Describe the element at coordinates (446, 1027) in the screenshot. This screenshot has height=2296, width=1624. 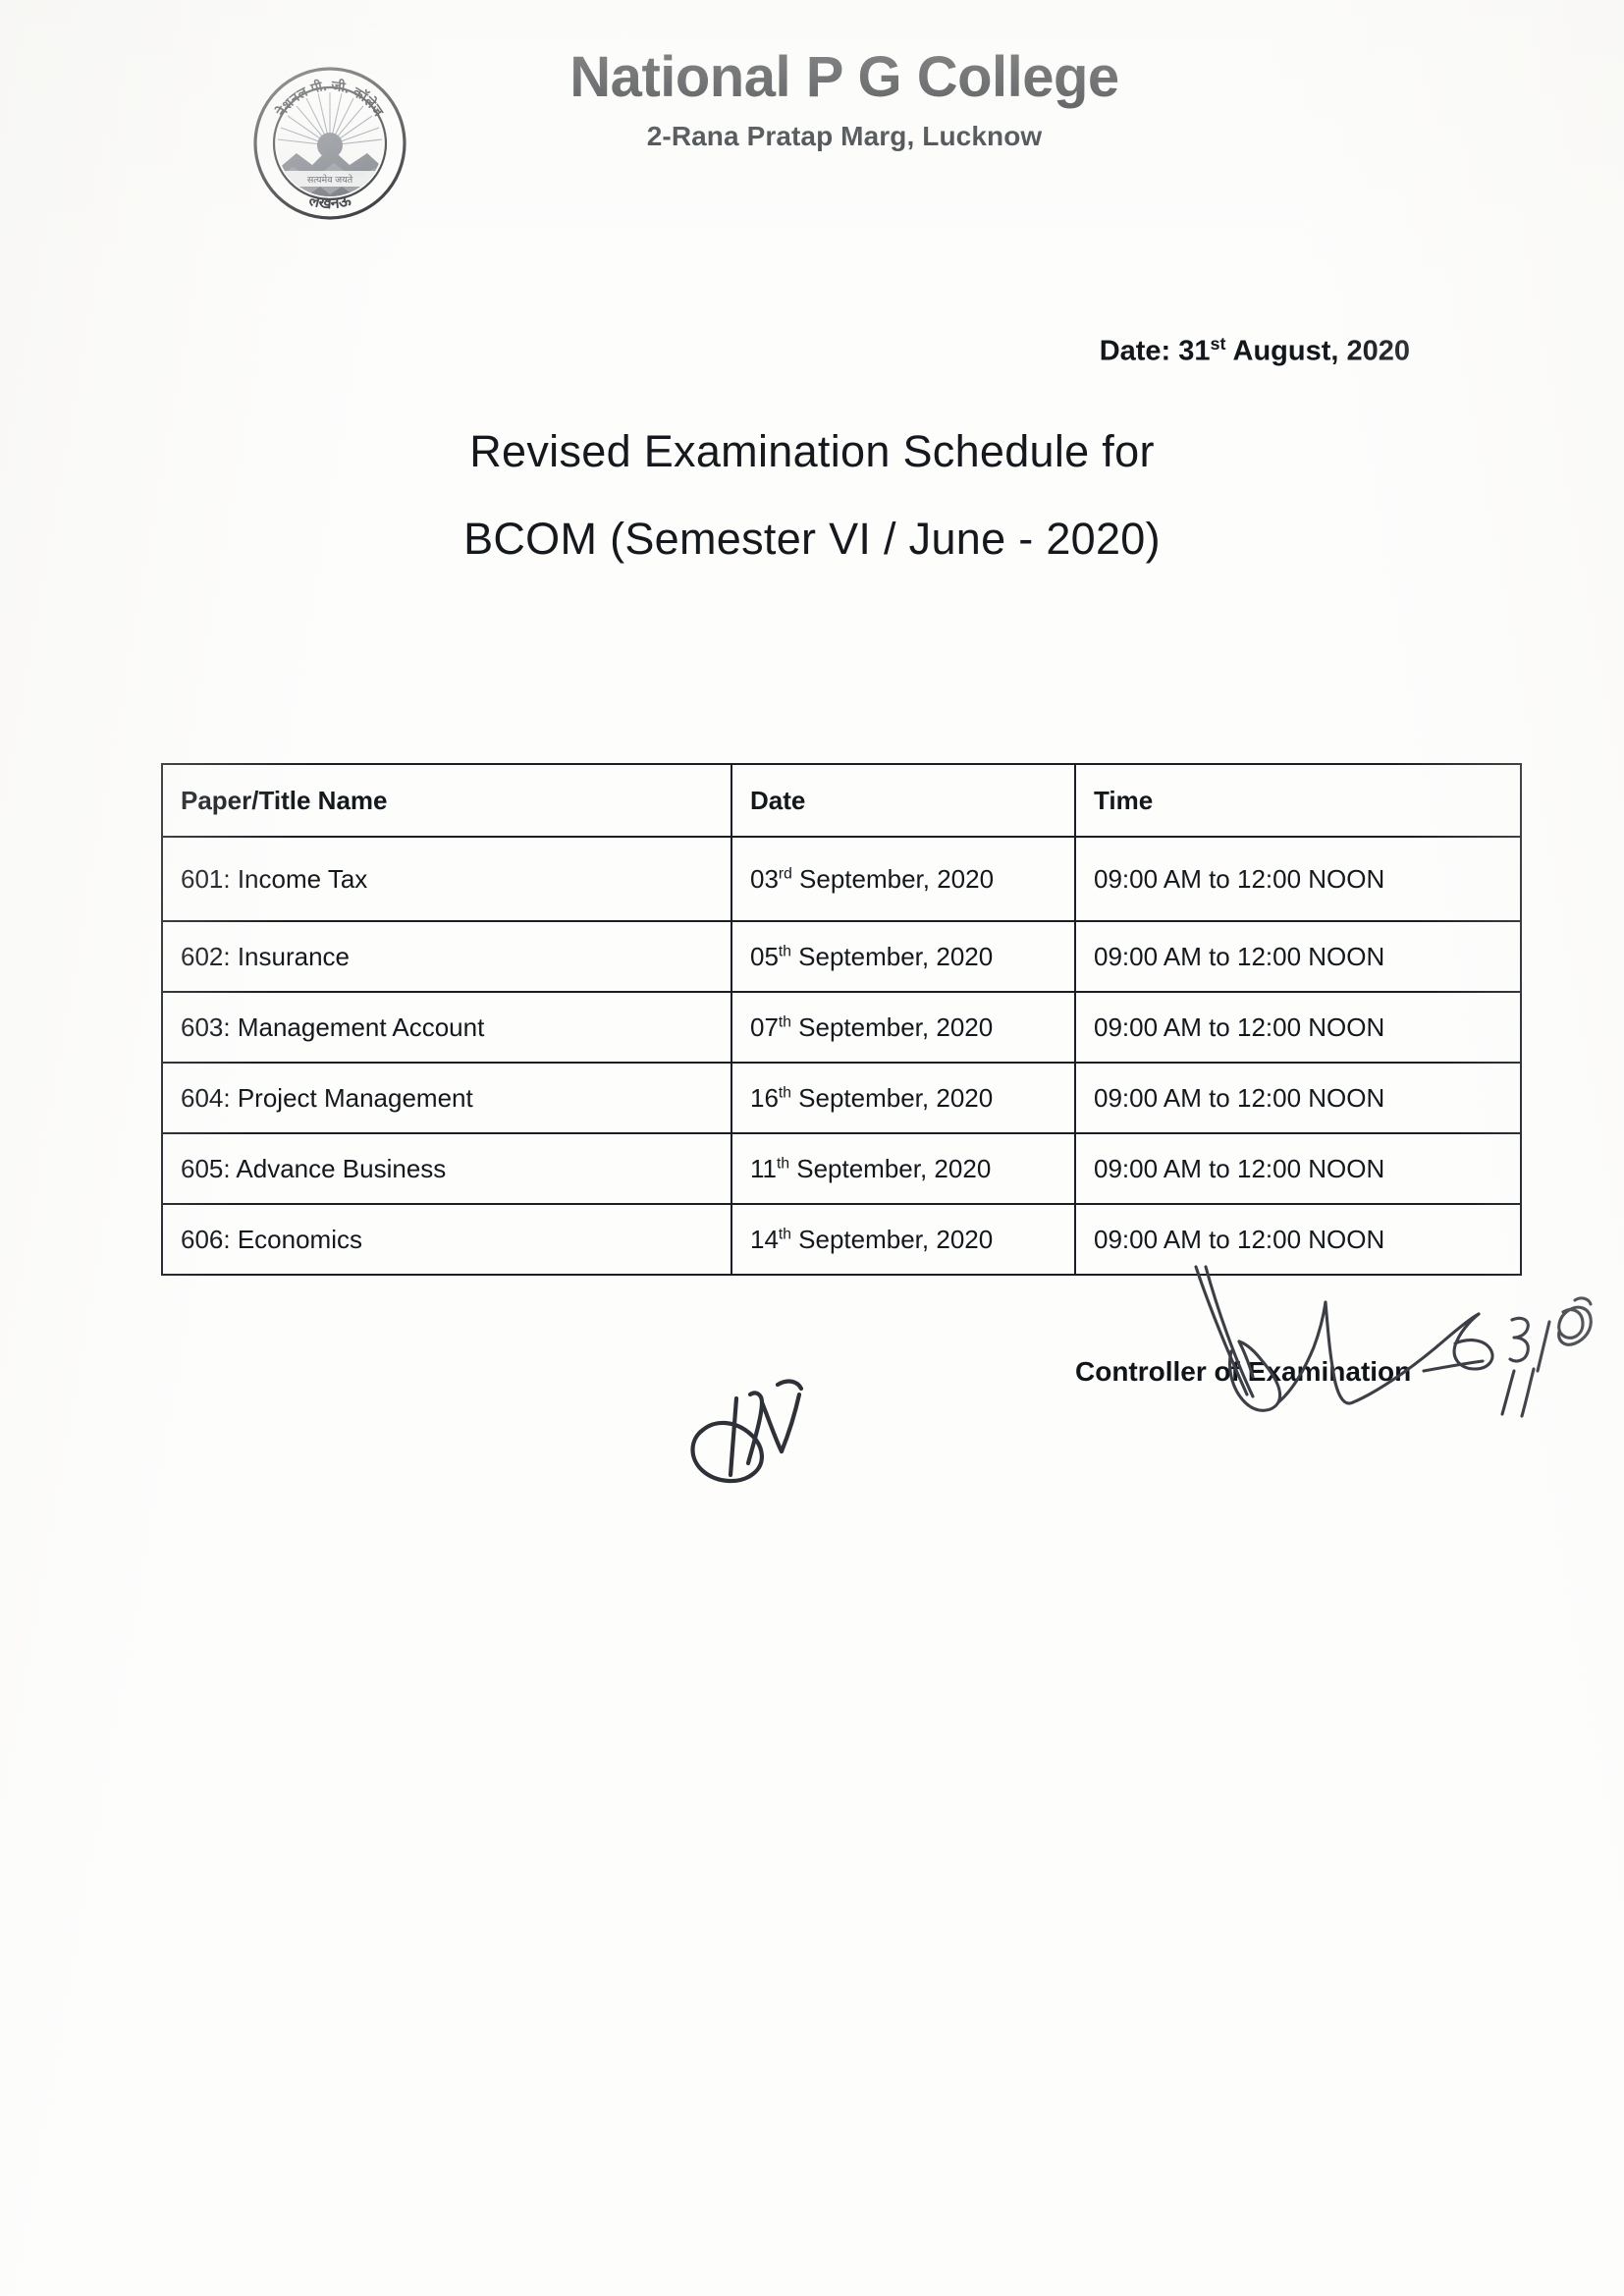
I see `cell-paper: 603: Management Account` at that location.